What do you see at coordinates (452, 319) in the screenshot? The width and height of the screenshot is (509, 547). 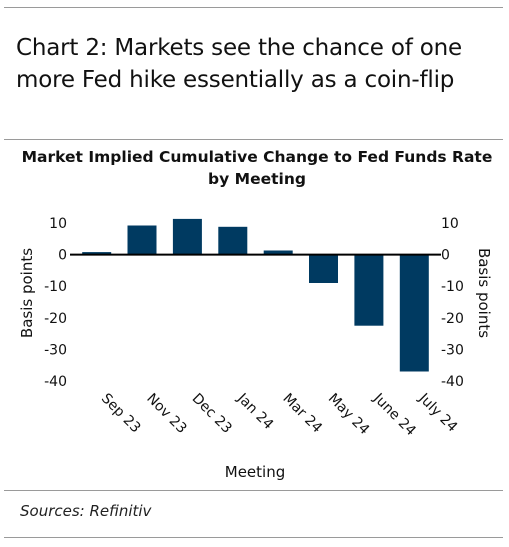 I see `y-tick-right: -20` at bounding box center [452, 319].